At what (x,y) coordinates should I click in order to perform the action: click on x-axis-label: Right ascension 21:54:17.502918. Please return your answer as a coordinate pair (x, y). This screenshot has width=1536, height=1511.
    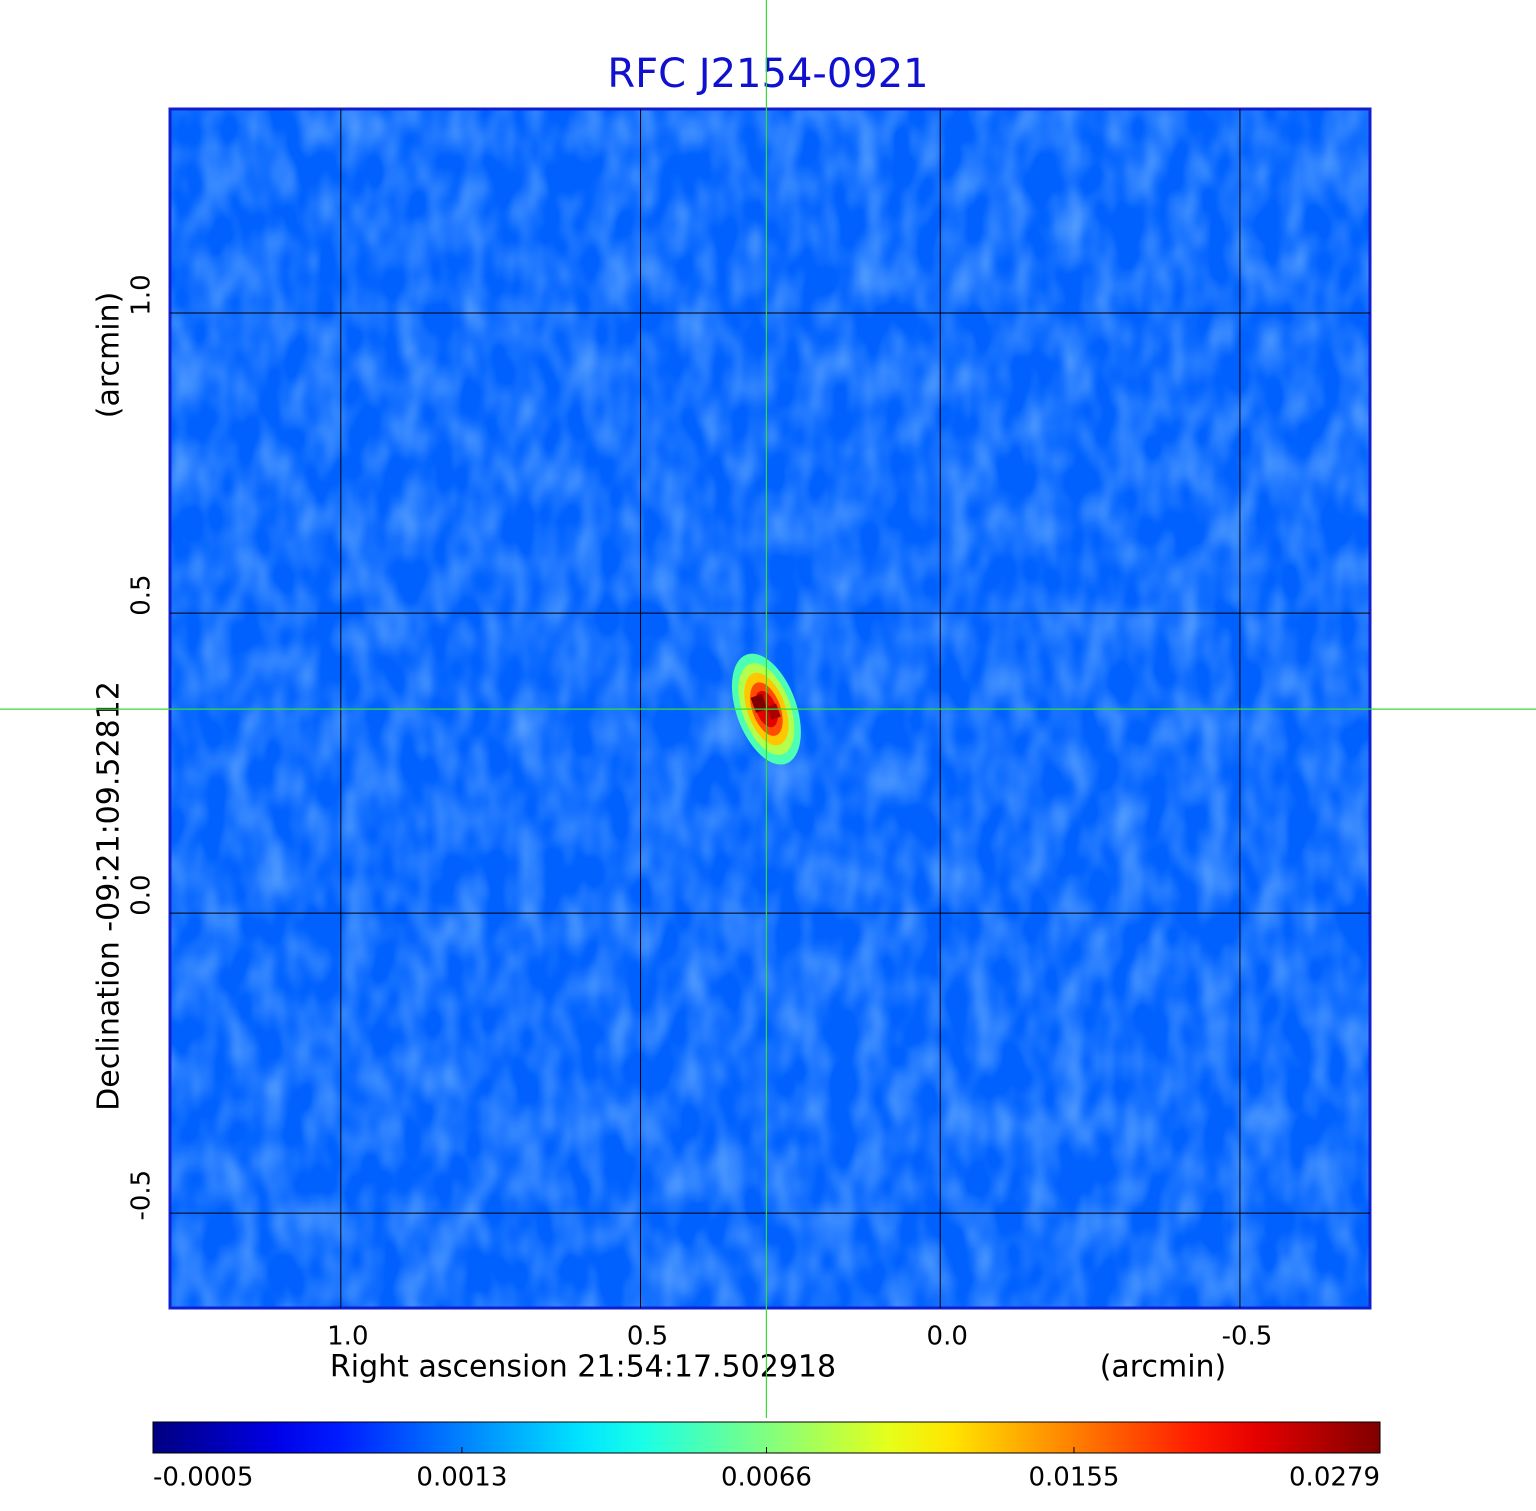
    Looking at the image, I should click on (583, 1367).